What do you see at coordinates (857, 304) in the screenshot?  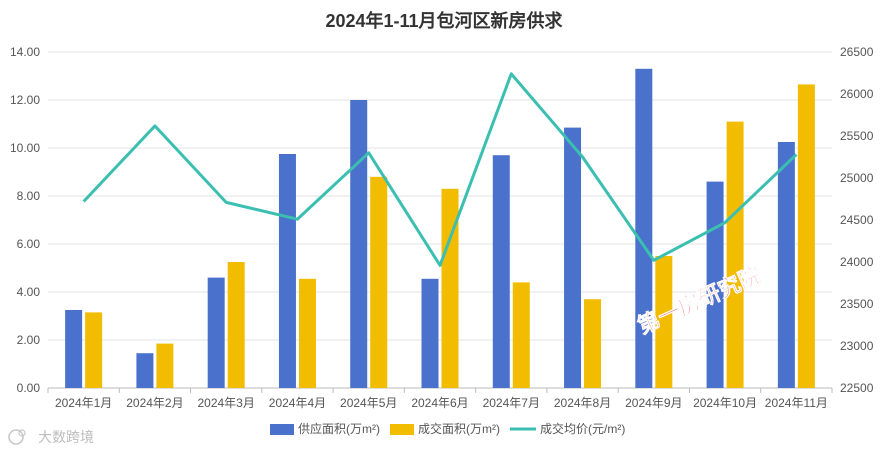 I see `y-right-tick-label: 23500` at bounding box center [857, 304].